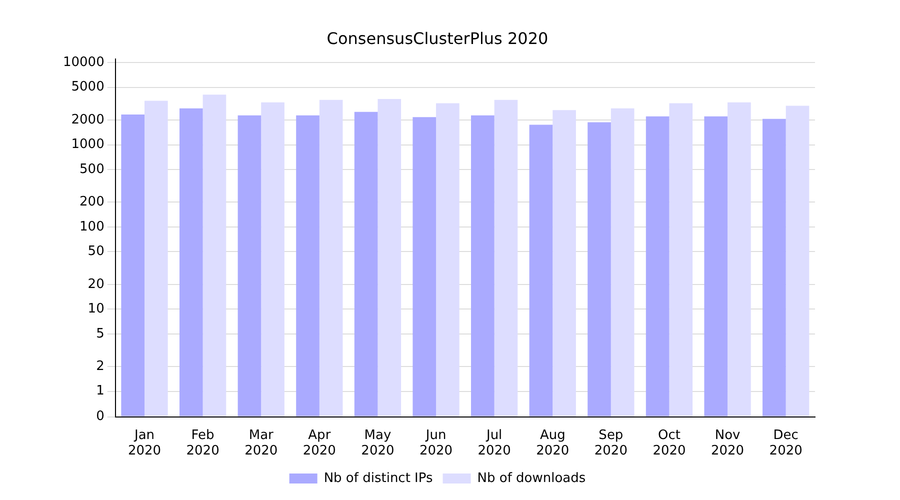  What do you see at coordinates (96, 284) in the screenshot?
I see `y-tick-label: 20` at bounding box center [96, 284].